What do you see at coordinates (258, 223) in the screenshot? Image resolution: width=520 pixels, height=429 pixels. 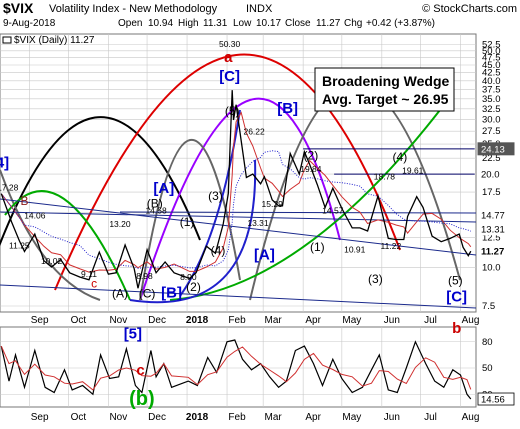 I see `price-label: 13.31` at bounding box center [258, 223].